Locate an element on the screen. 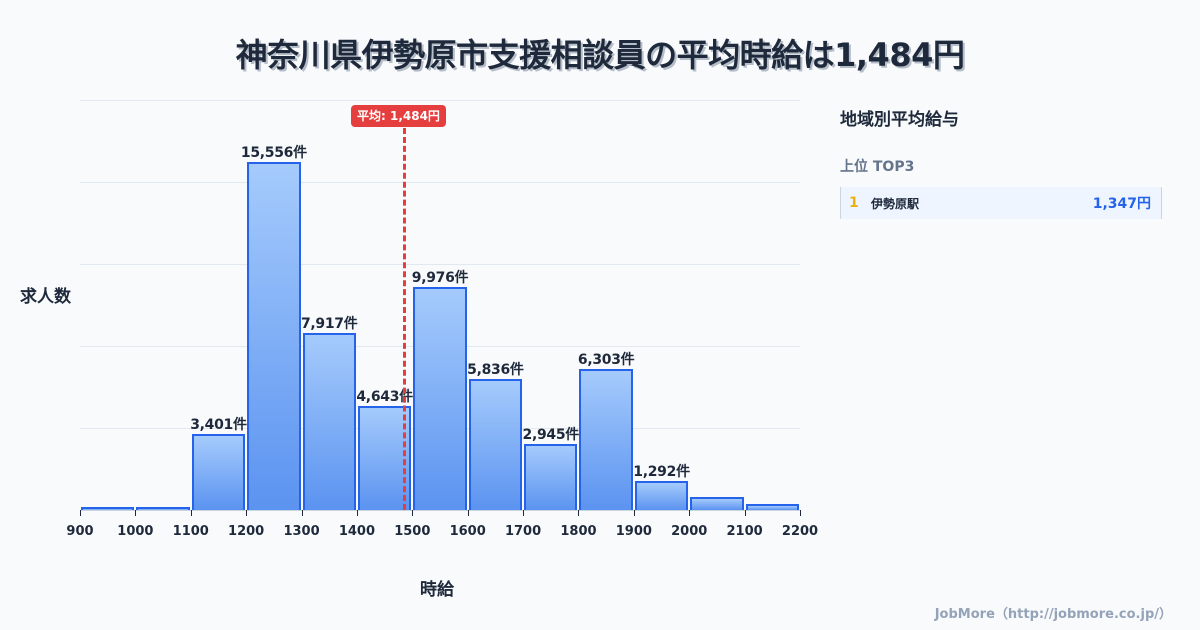 This screenshot has height=630, width=1200. page-title: 神奈川県伊勢原市支援相談員の平均時給は1,484円 is located at coordinates (600, 55).